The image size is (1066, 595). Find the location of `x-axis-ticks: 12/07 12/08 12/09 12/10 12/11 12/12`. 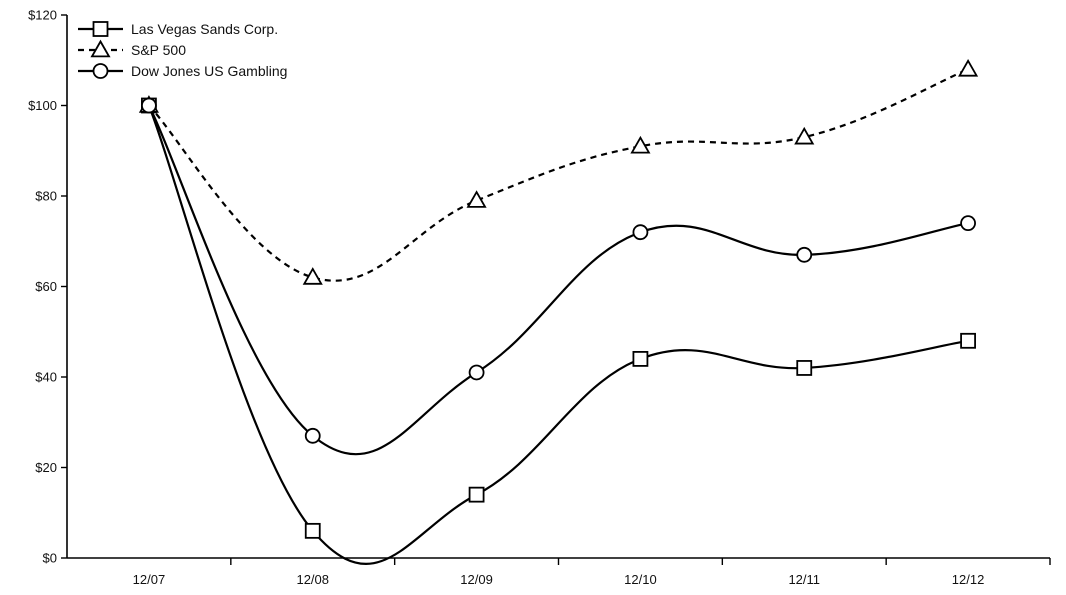

x-axis-ticks: 12/07 12/08 12/09 12/10 12/11 12/12 is located at coordinates (592, 572).